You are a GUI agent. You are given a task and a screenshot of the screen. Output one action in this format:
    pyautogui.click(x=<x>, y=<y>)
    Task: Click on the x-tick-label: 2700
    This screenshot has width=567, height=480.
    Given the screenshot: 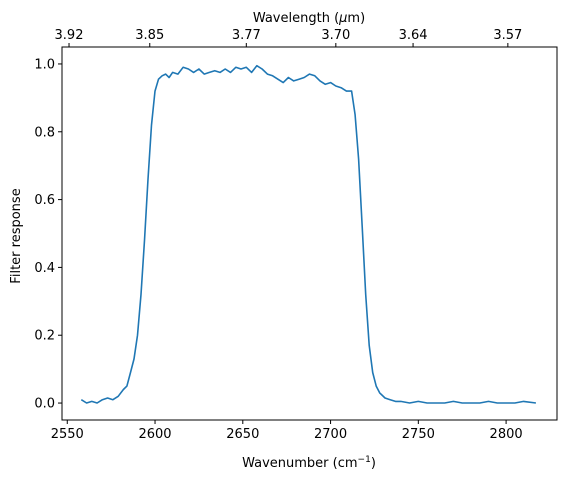 What is the action you would take?
    pyautogui.click(x=330, y=434)
    